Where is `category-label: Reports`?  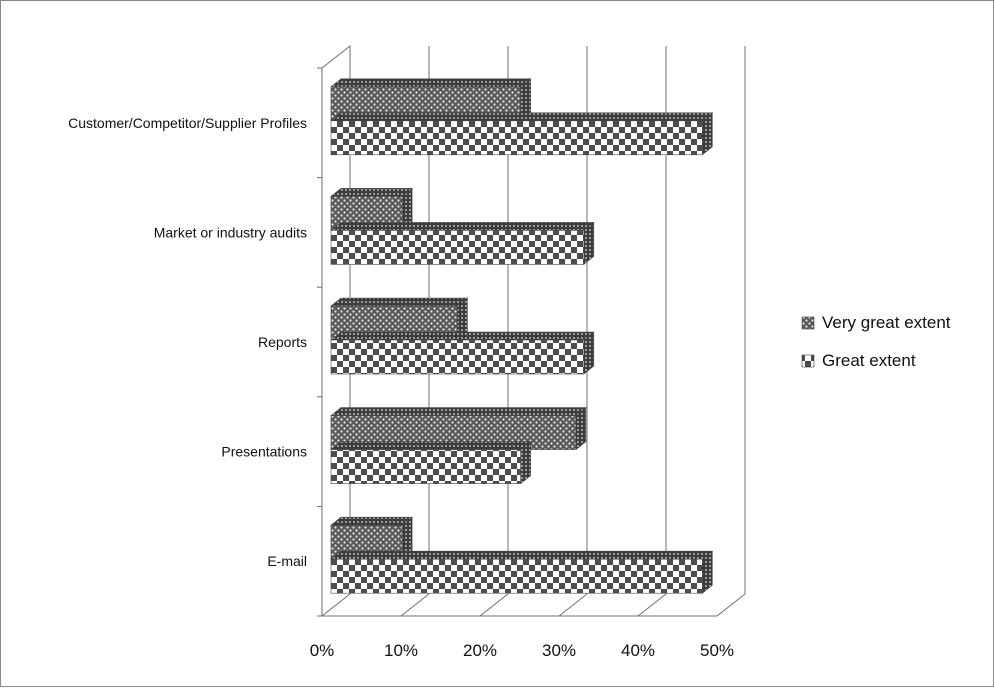 category-label: Reports is located at coordinates (282, 342).